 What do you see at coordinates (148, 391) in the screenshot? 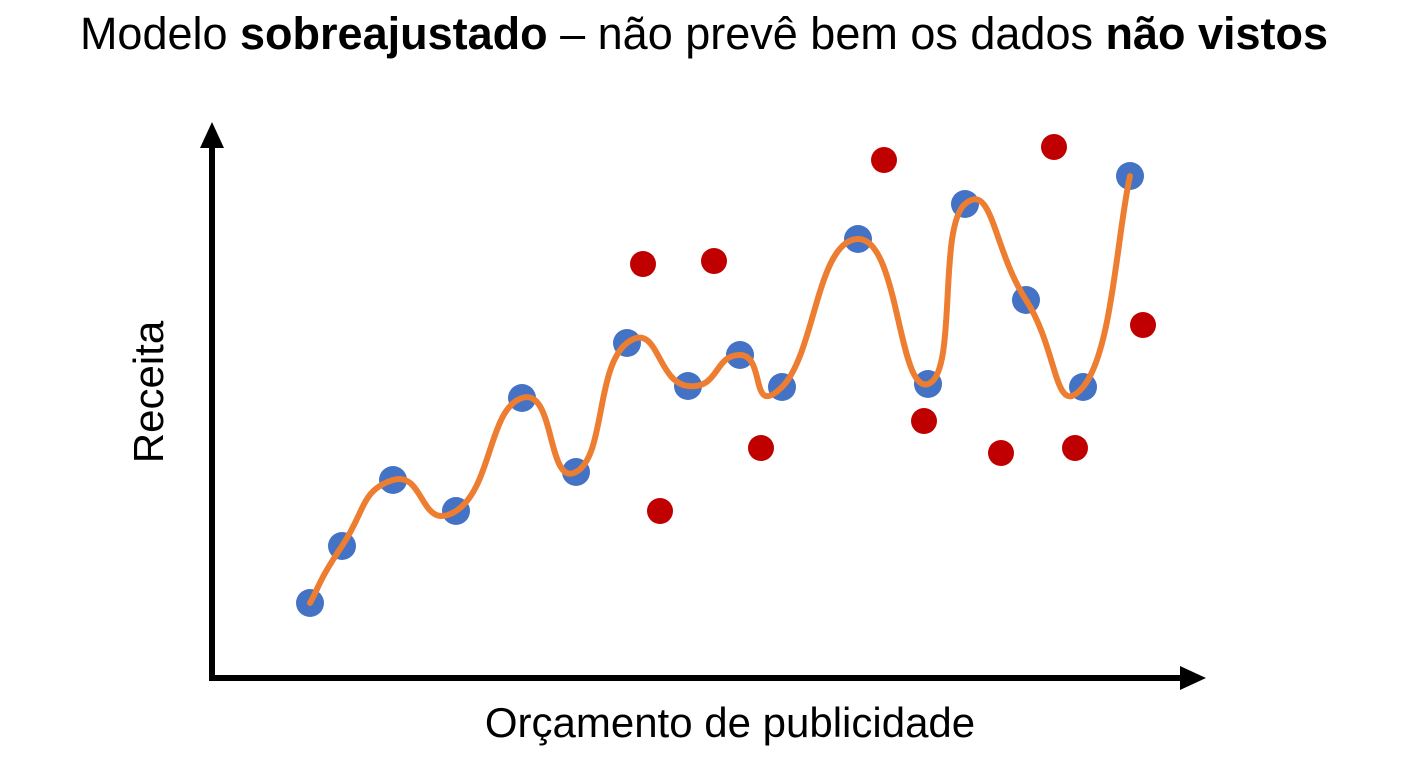
I see `y-axis-label: Receita` at bounding box center [148, 391].